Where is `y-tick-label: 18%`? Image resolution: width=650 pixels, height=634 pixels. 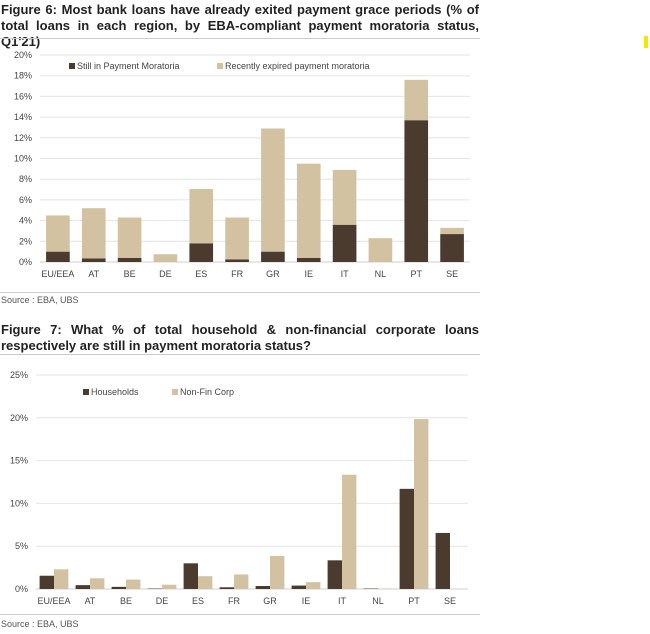 y-tick-label: 18% is located at coordinates (23, 76).